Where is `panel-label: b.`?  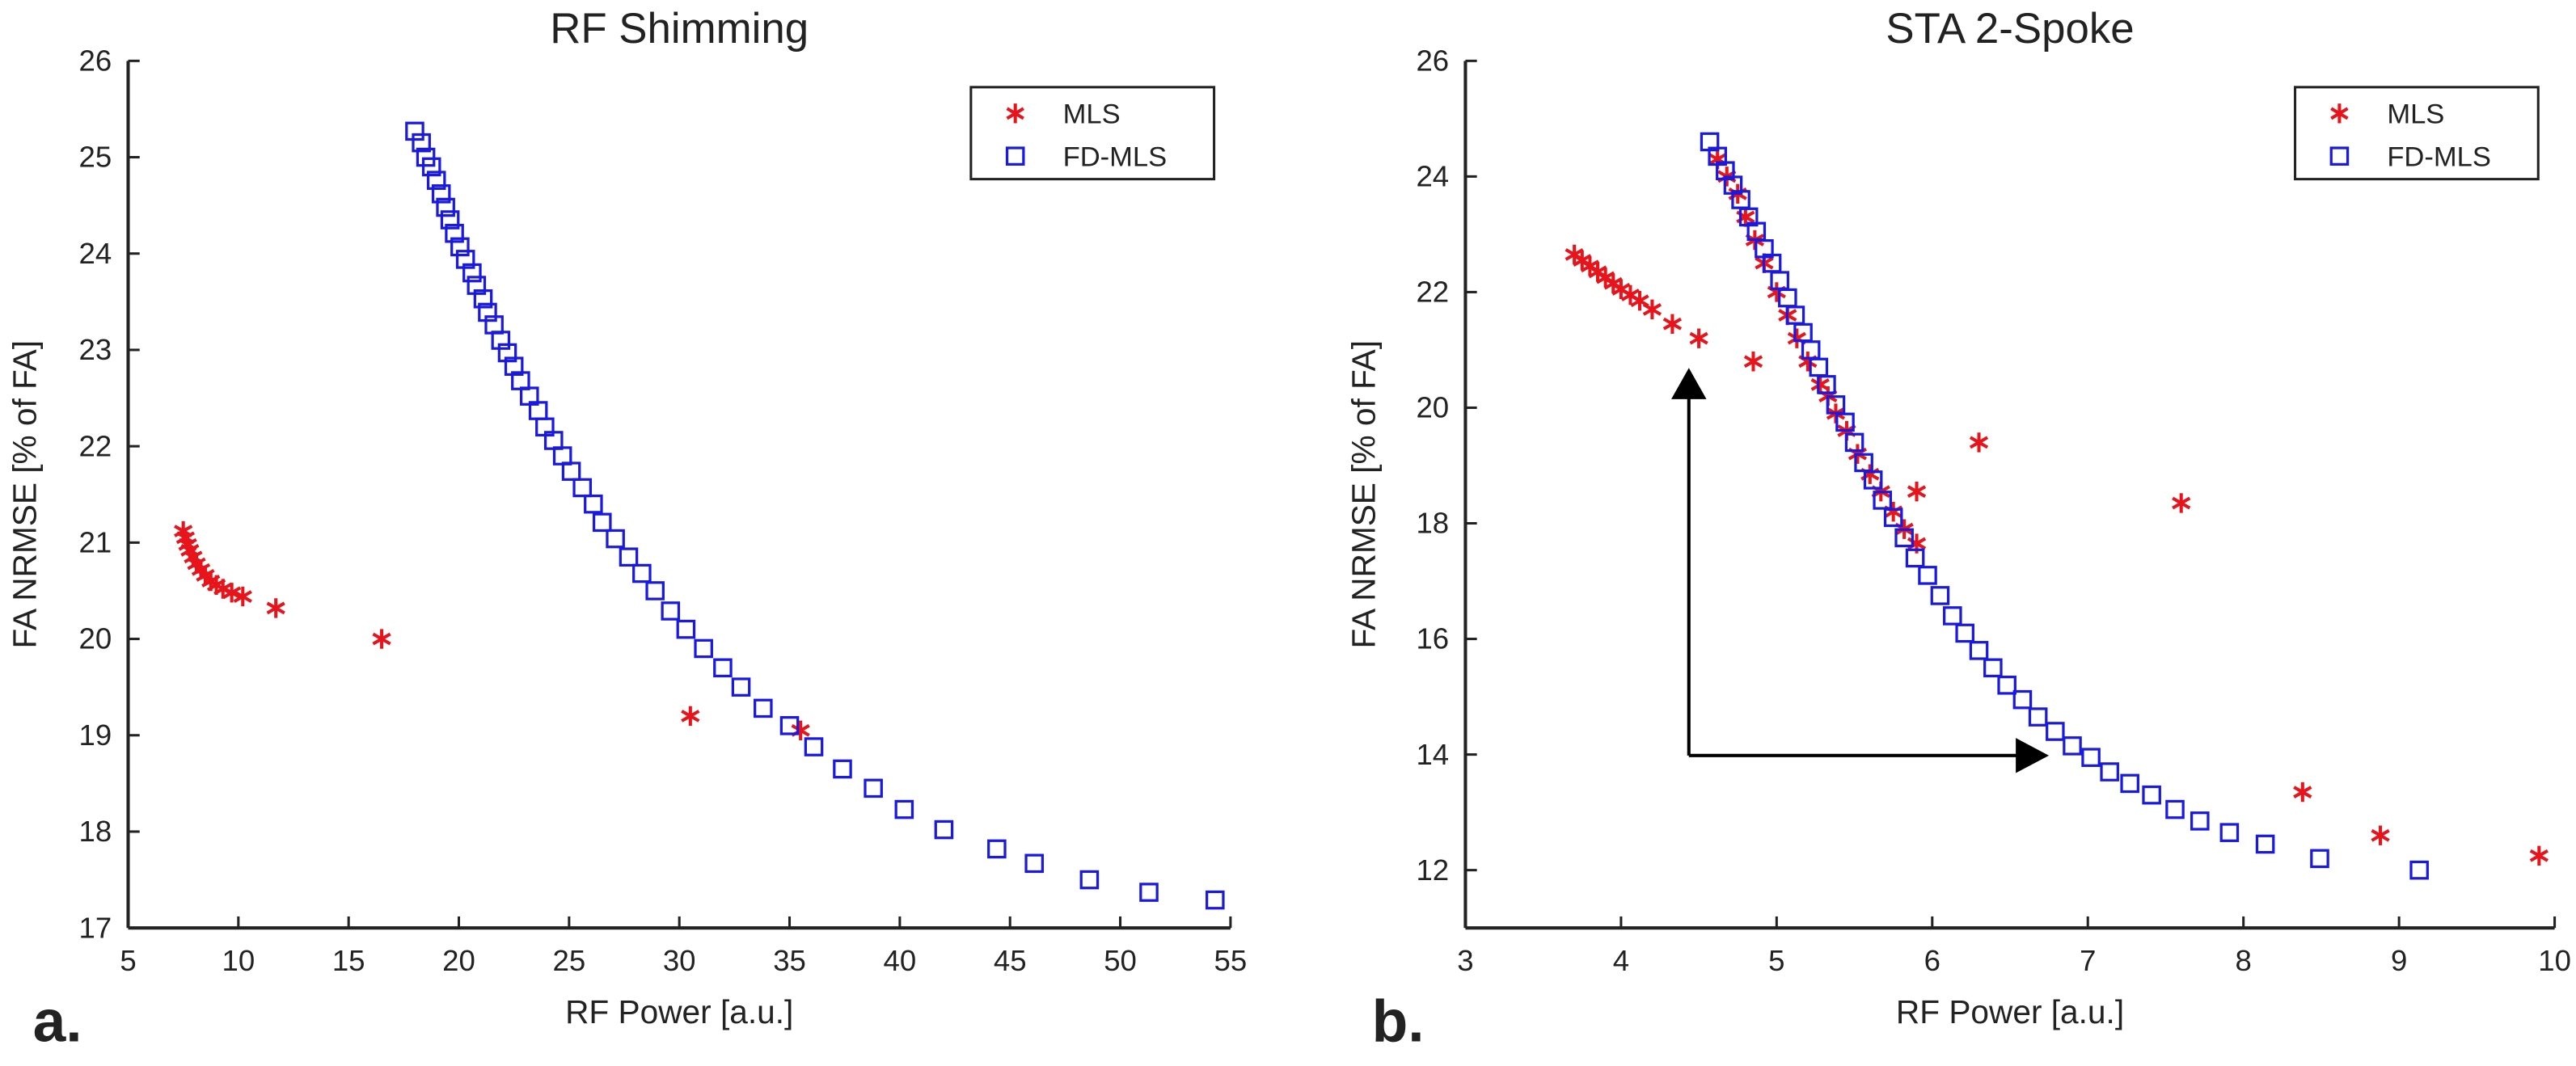
panel-label: b. is located at coordinates (1398, 1021).